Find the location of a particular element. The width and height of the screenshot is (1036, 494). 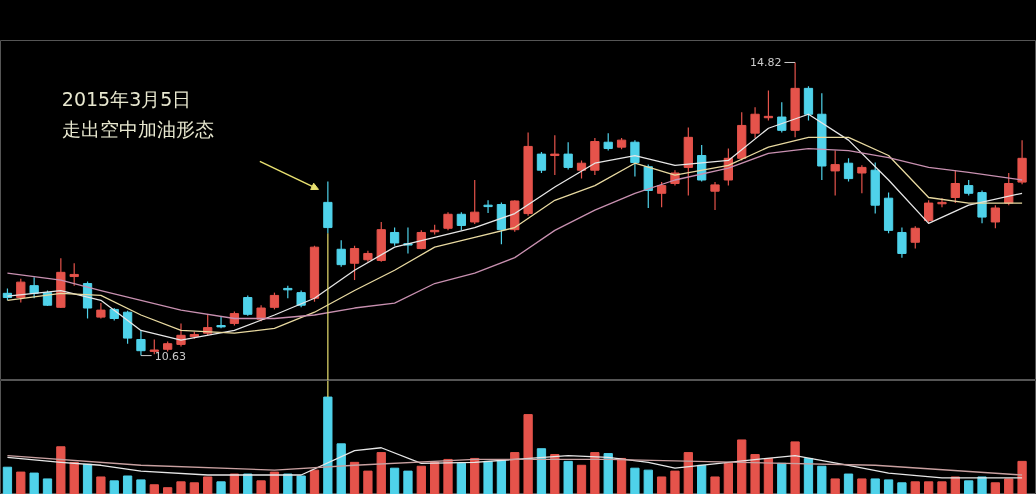

annotation: 2015年3月5日 is located at coordinates (126, 99).